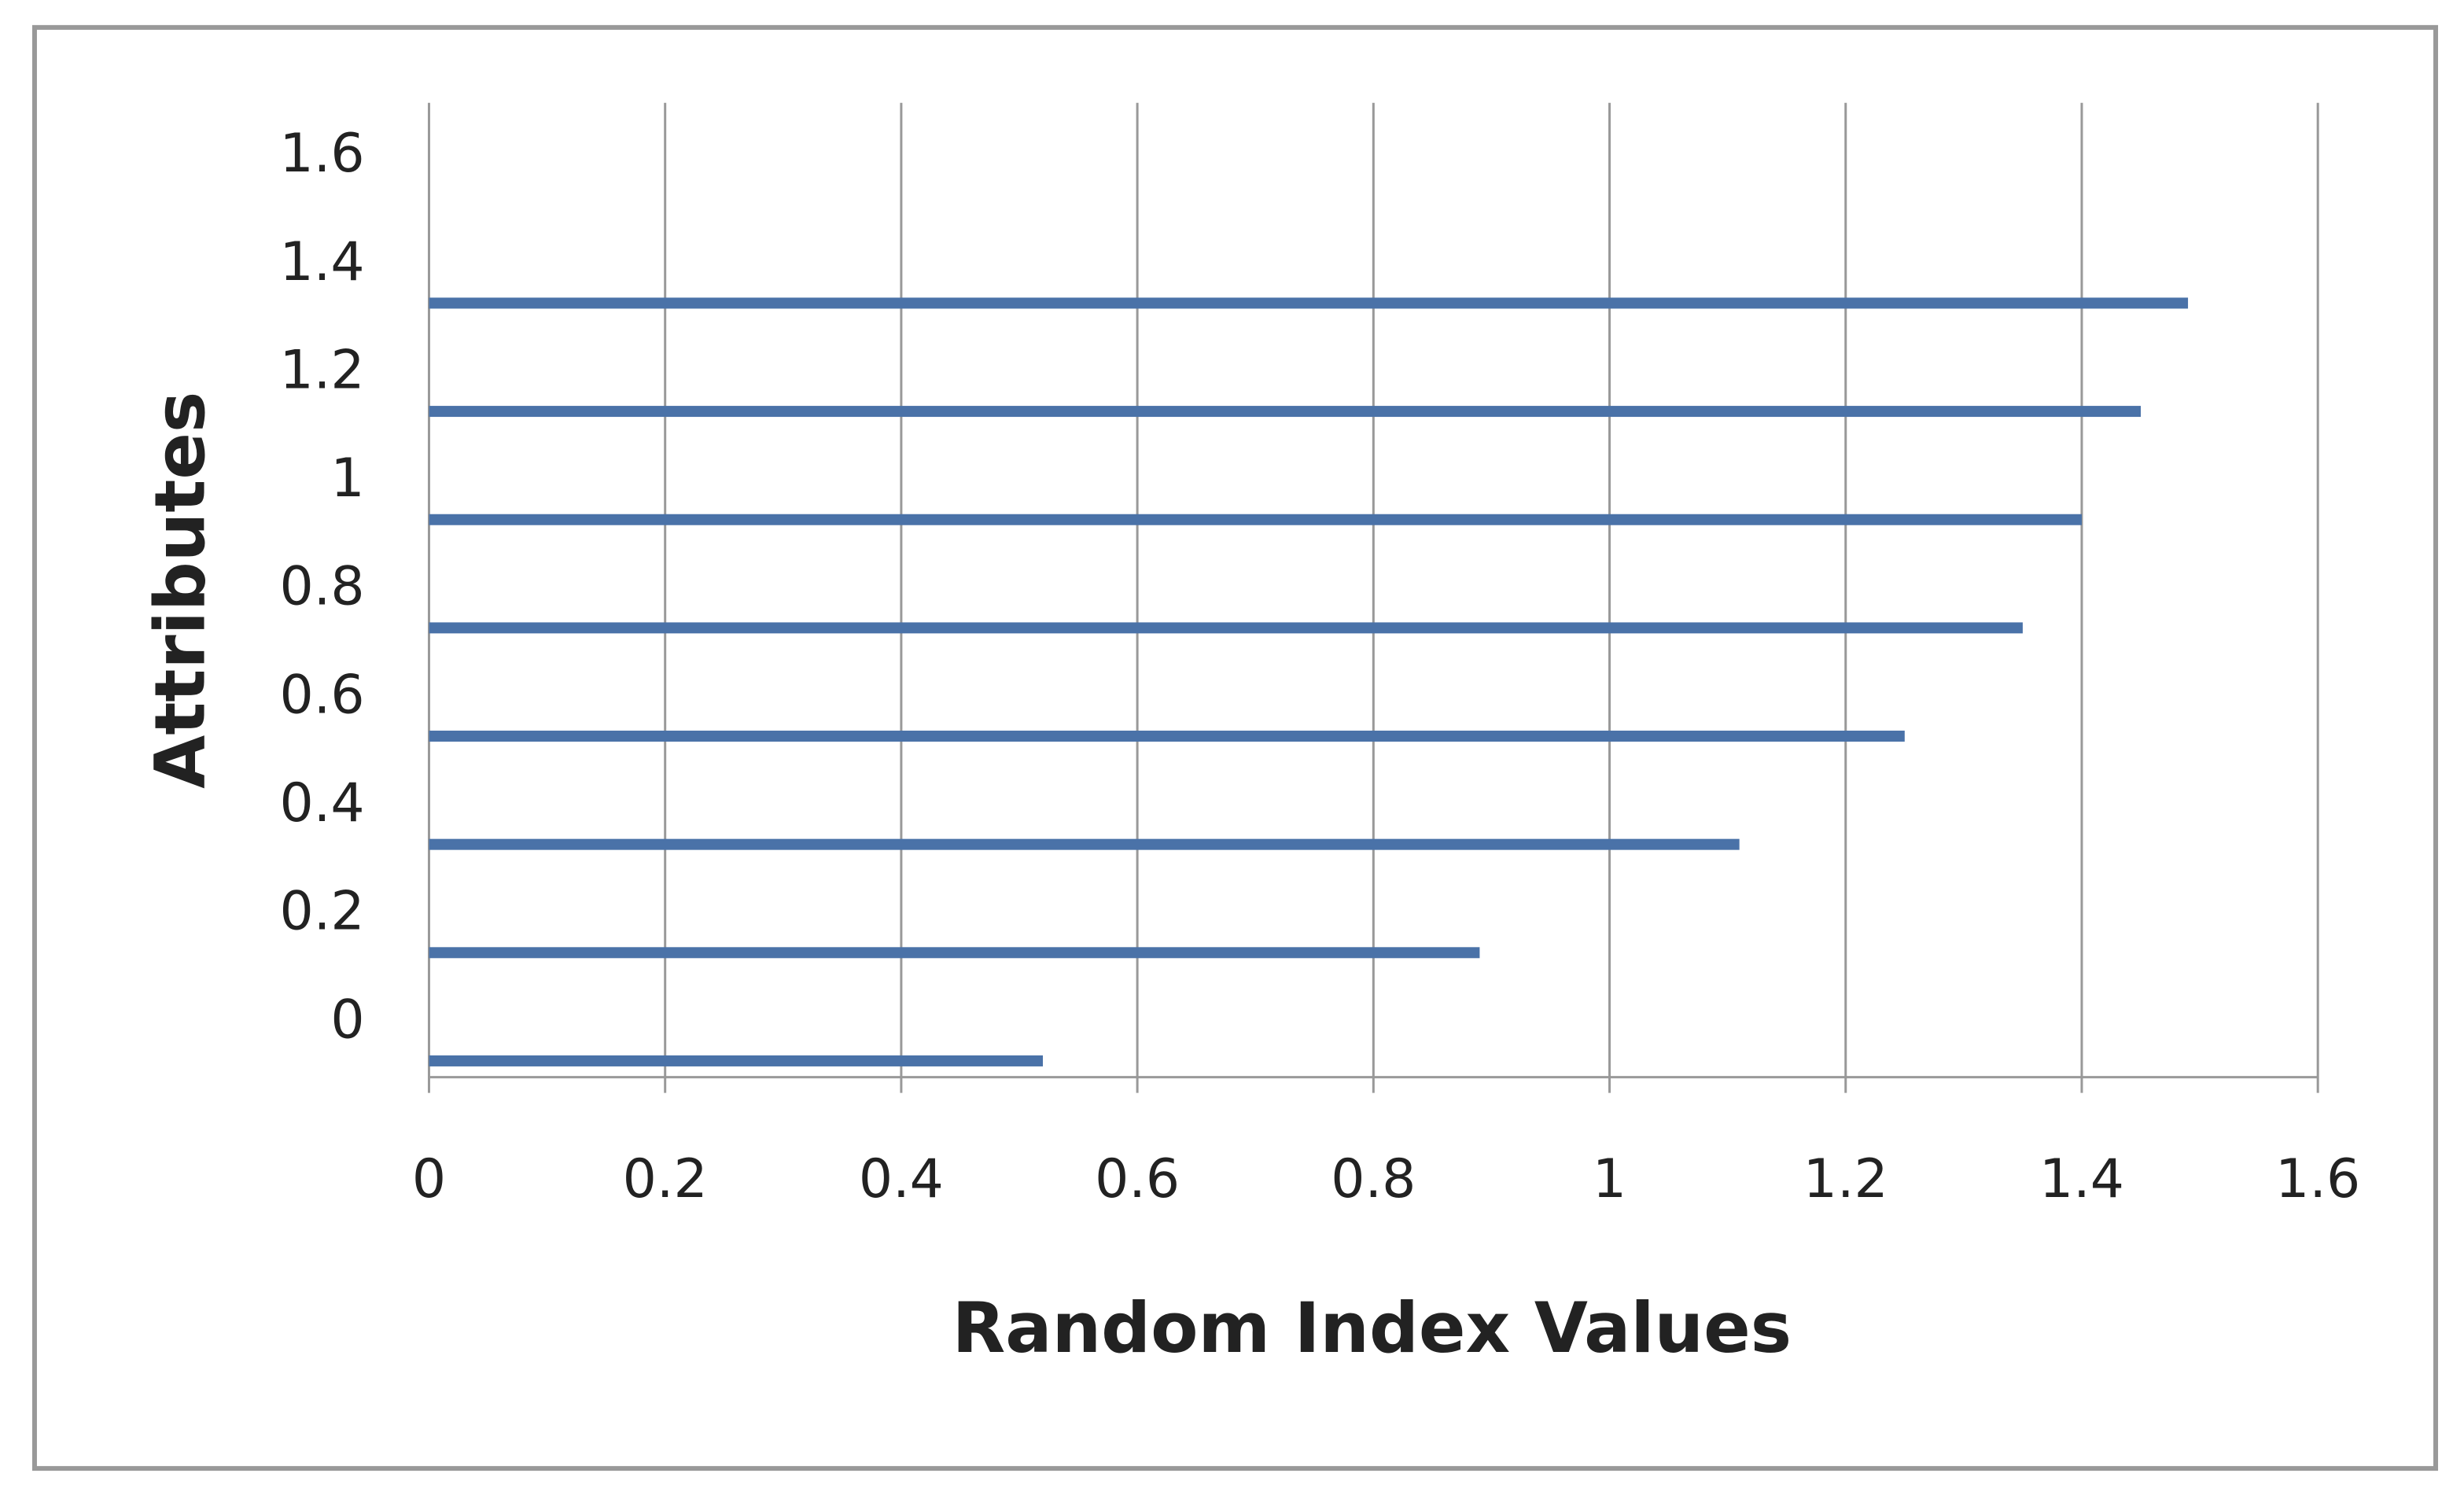  What do you see at coordinates (322, 803) in the screenshot?
I see `y-tick-label: 0.4` at bounding box center [322, 803].